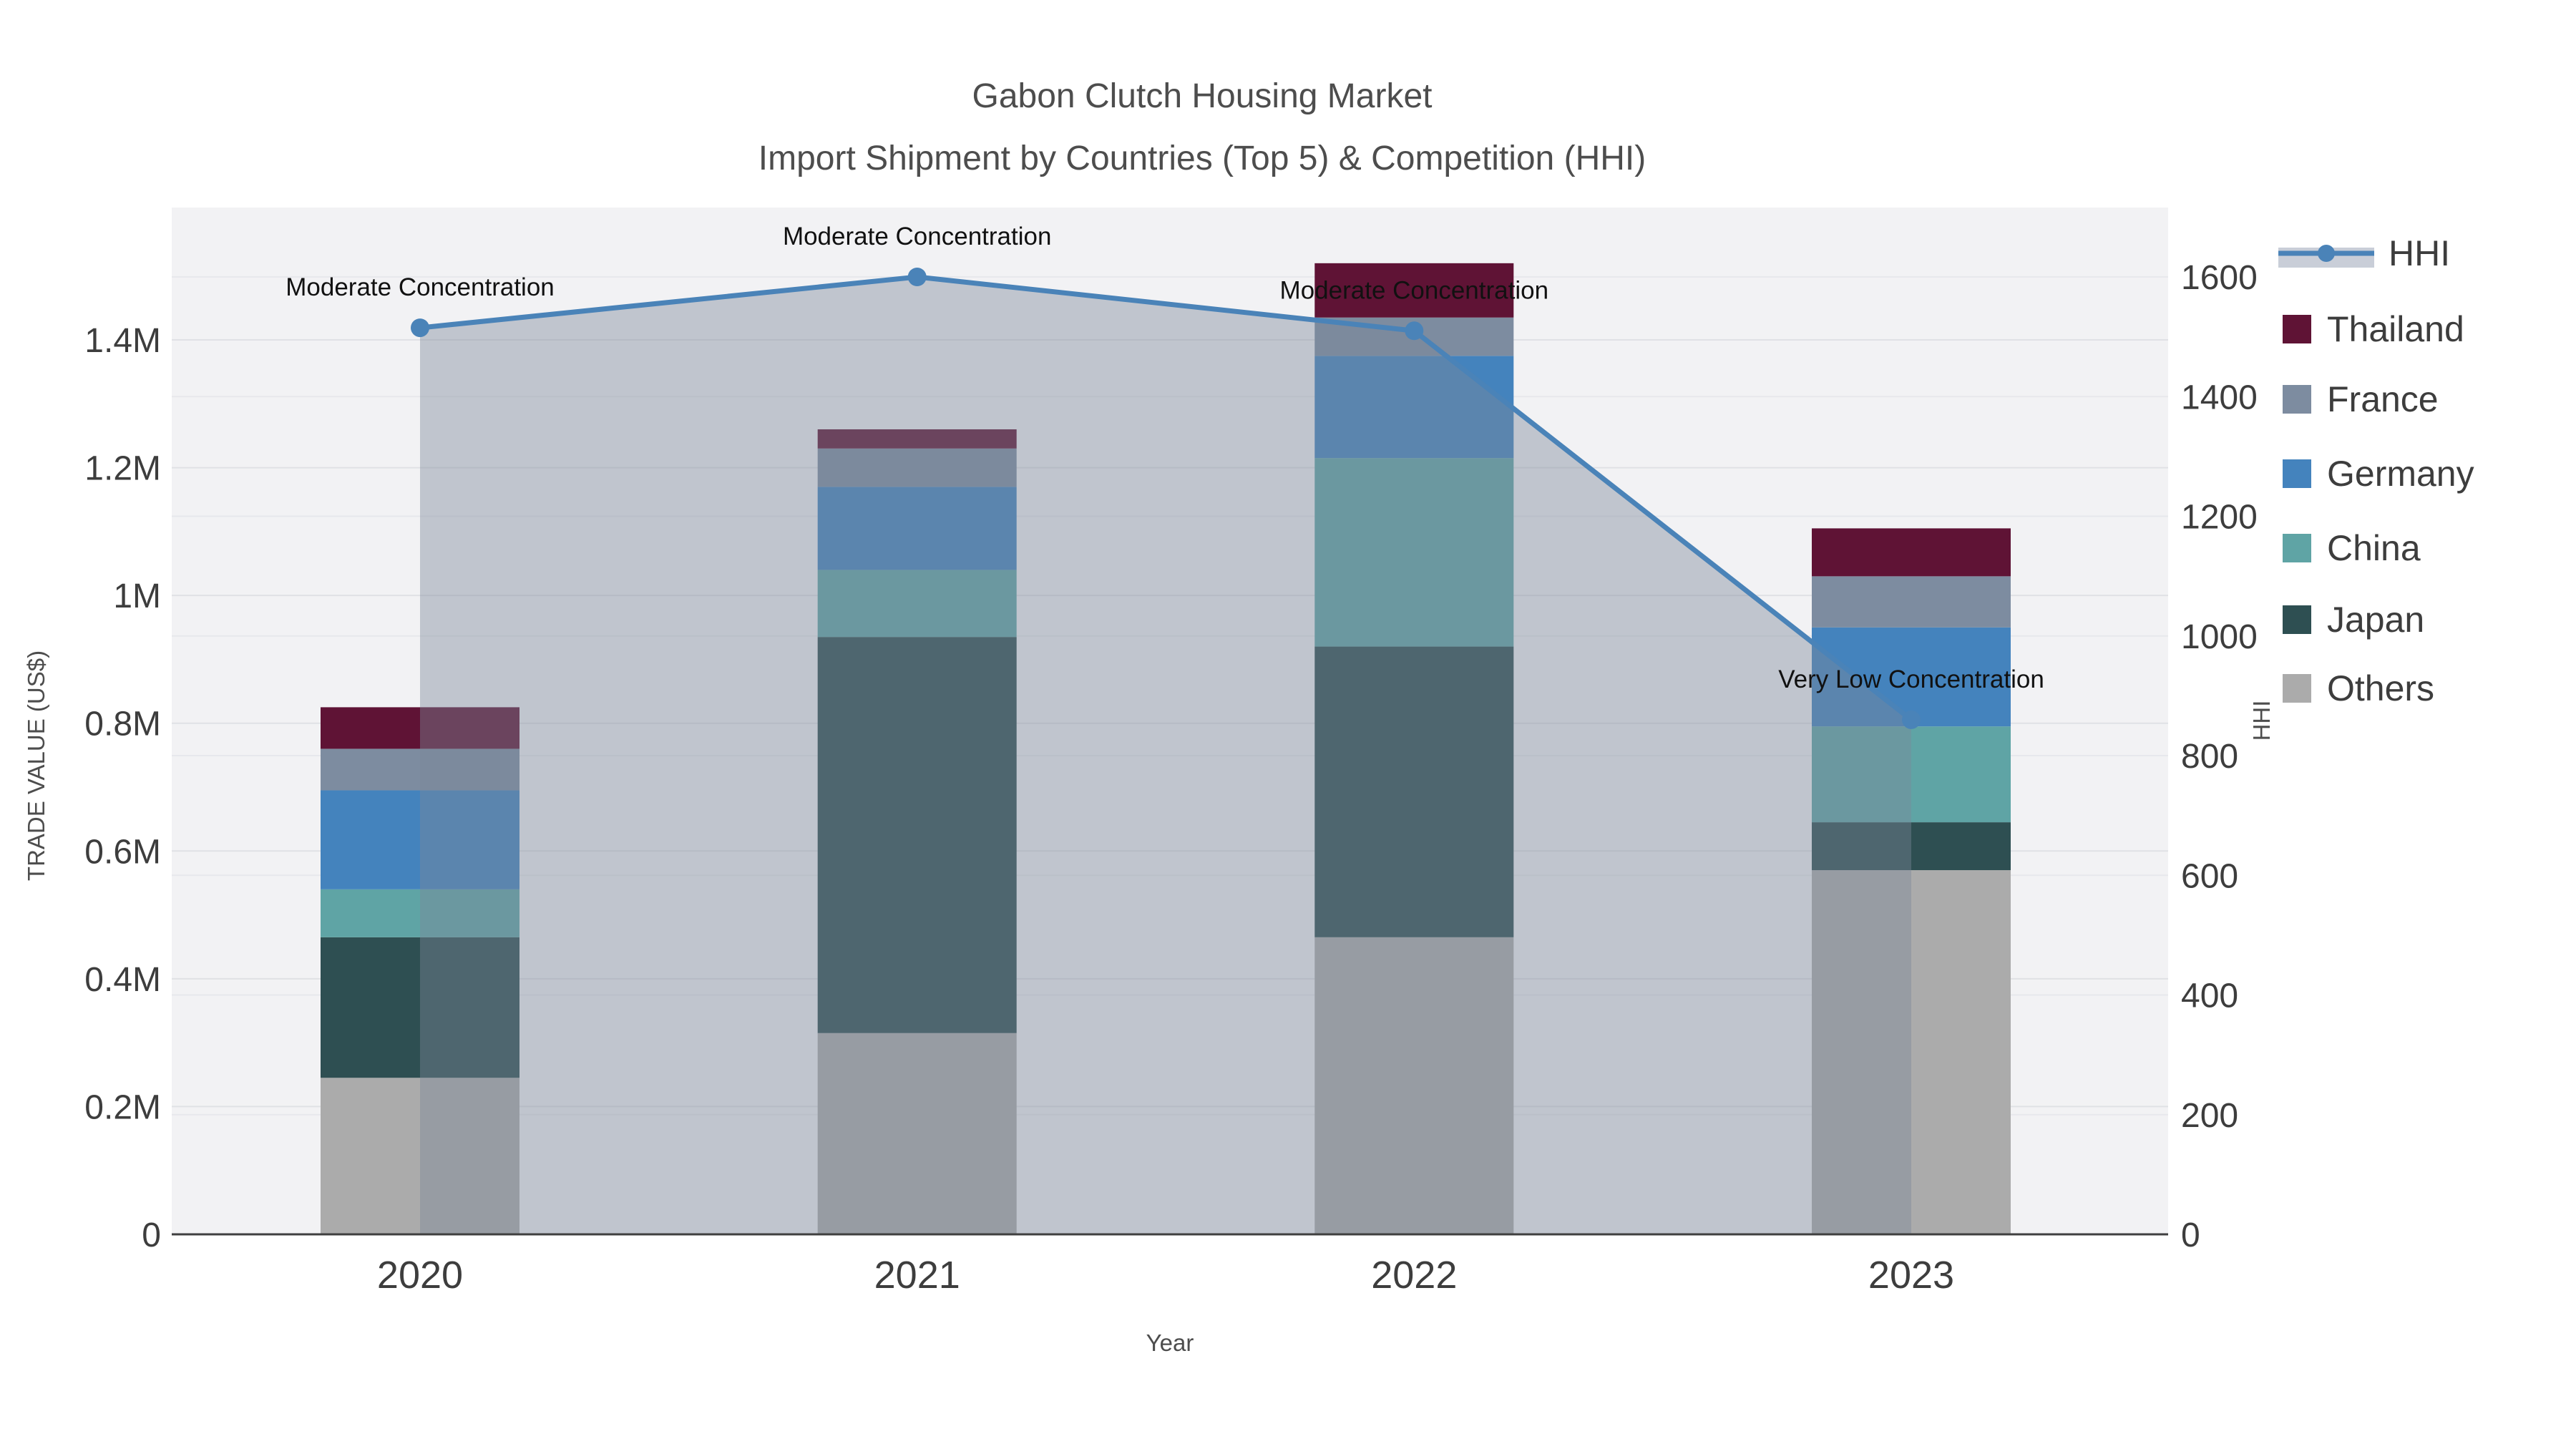 The width and height of the screenshot is (2576, 1449). I want to click on legend-swatch-germany, so click(2297, 473).